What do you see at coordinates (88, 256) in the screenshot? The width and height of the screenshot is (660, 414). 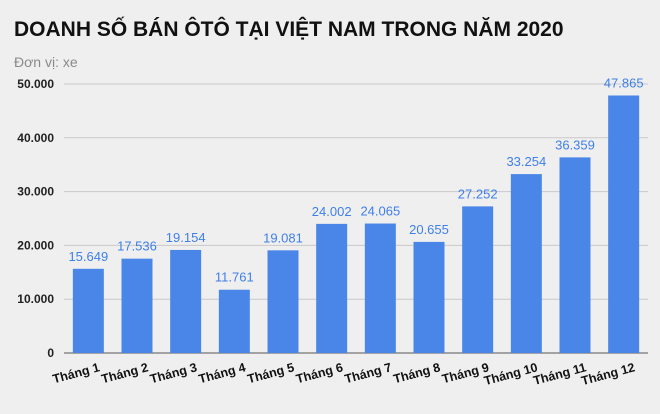 I see `data-label: 15.649` at bounding box center [88, 256].